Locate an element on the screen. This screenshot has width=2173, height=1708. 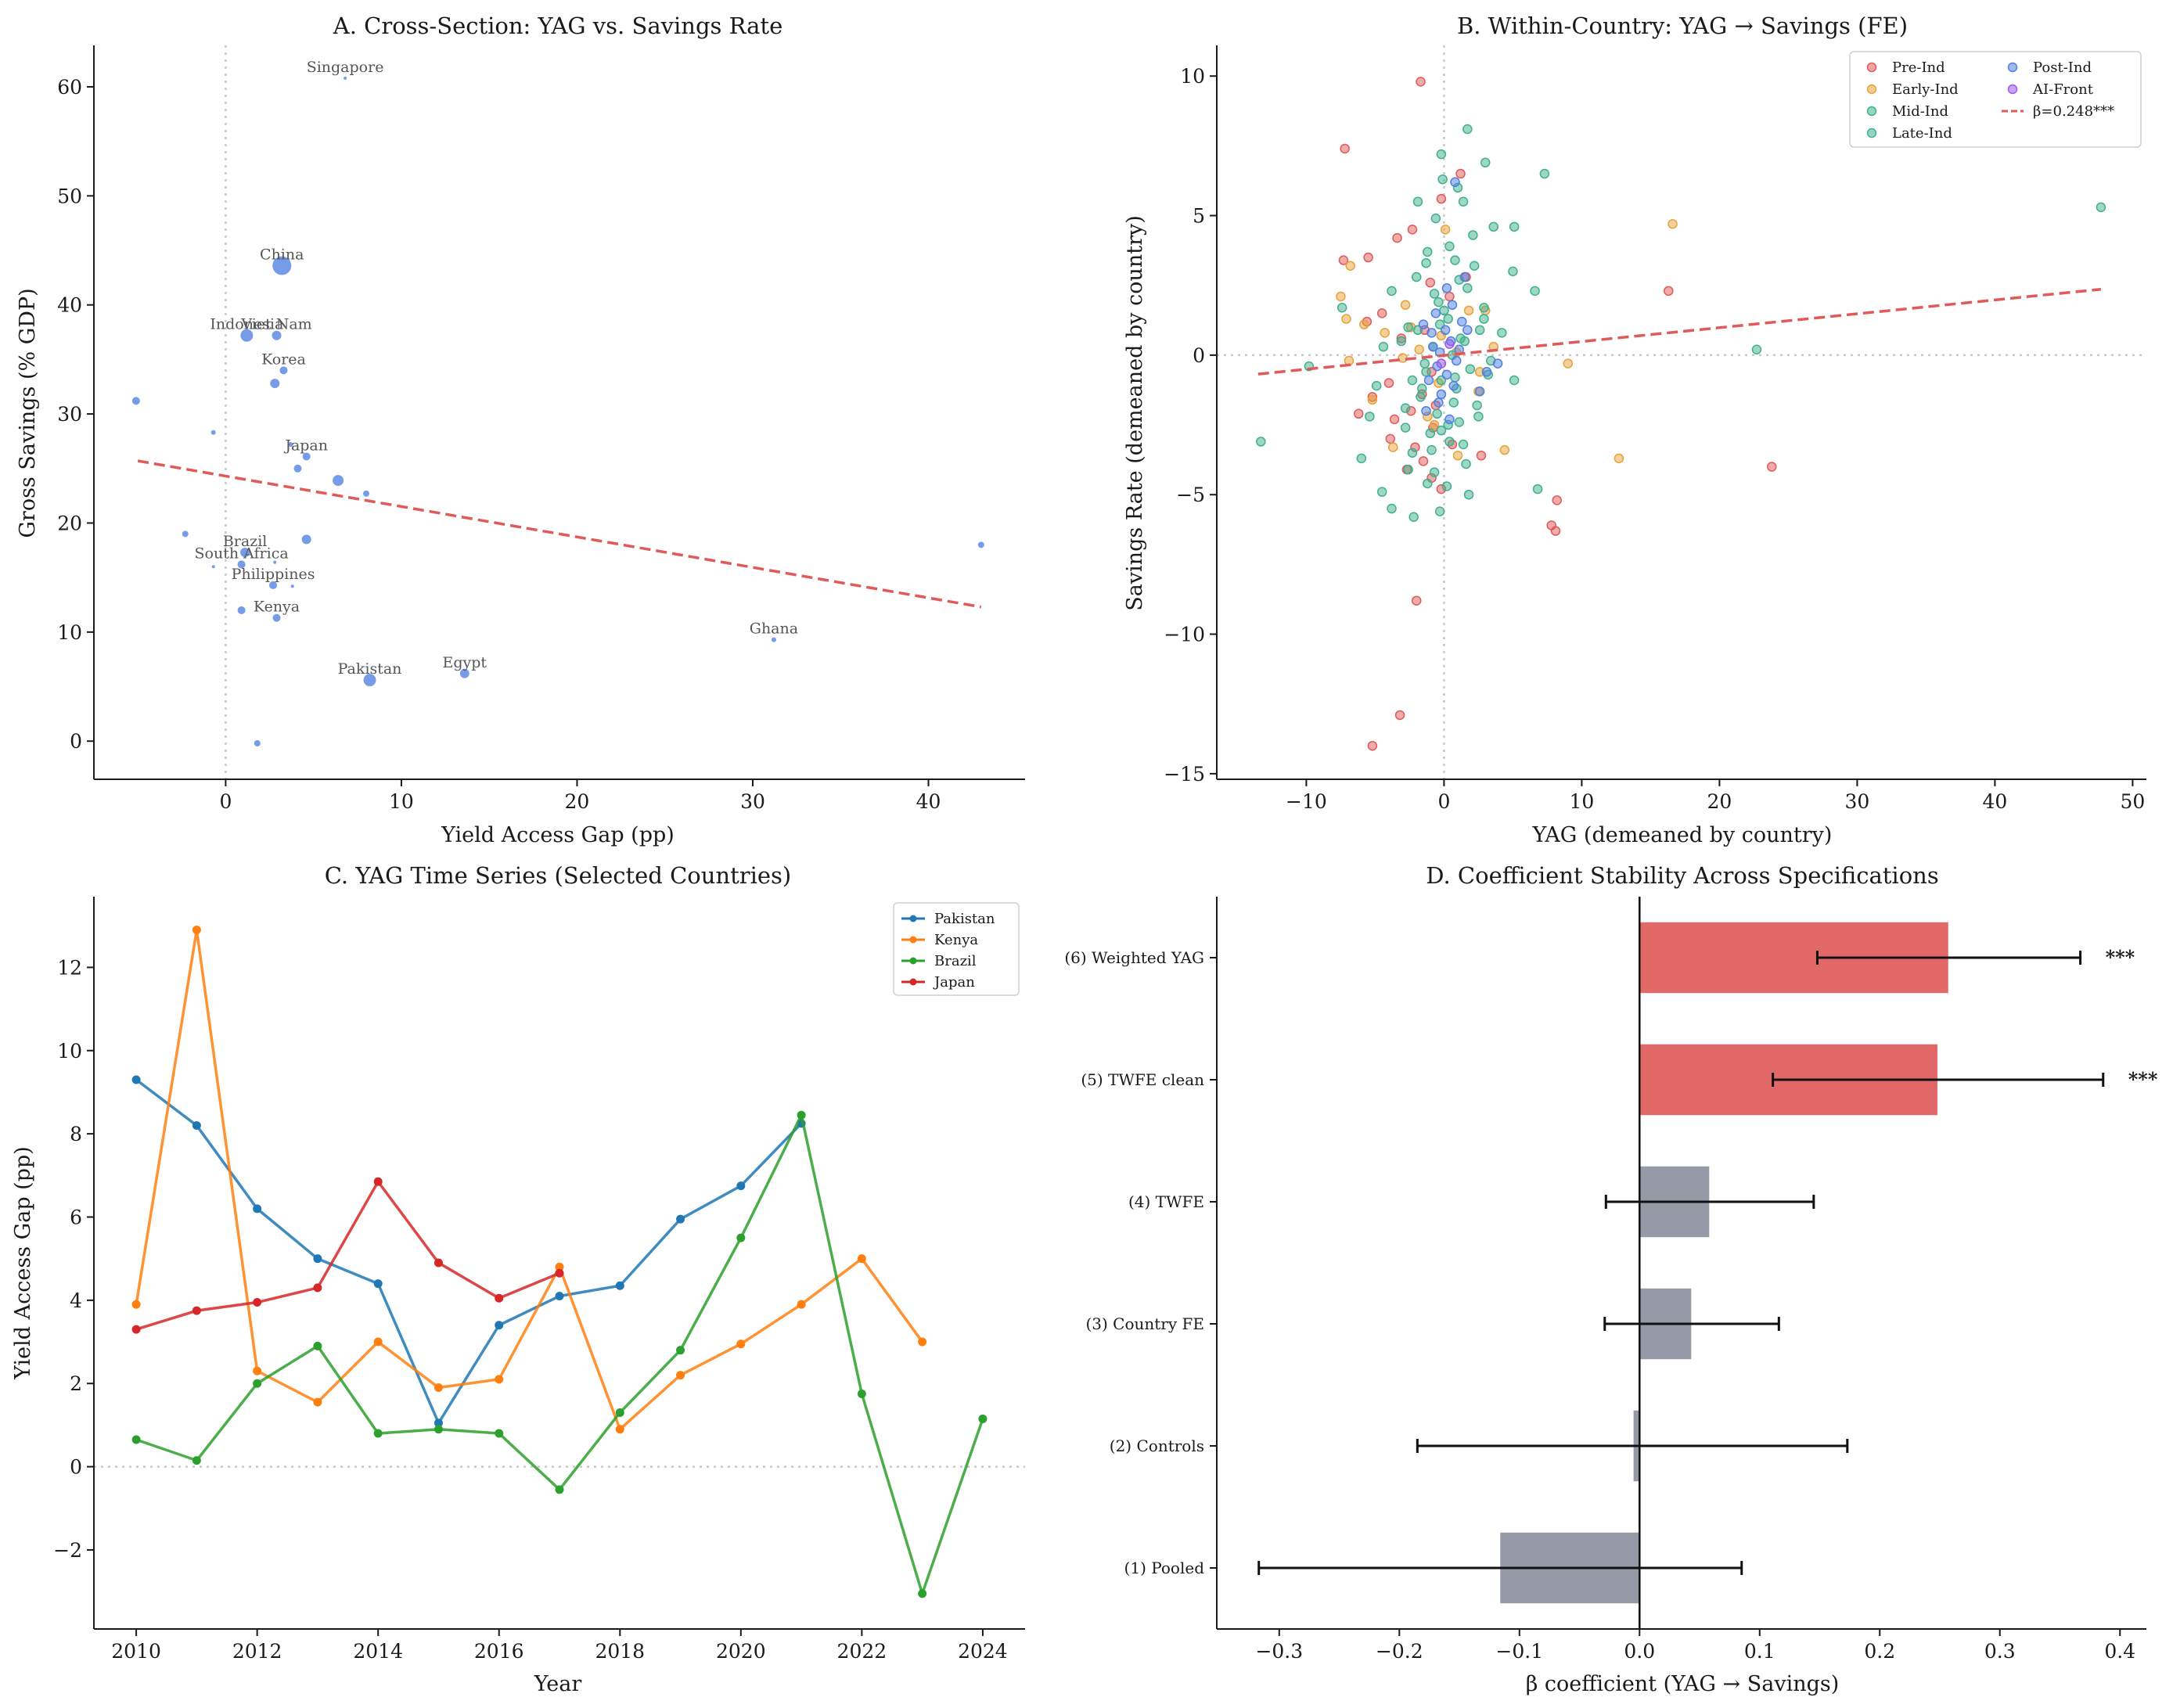
panel-c-ytick-label: 10 is located at coordinates (69, 1051).